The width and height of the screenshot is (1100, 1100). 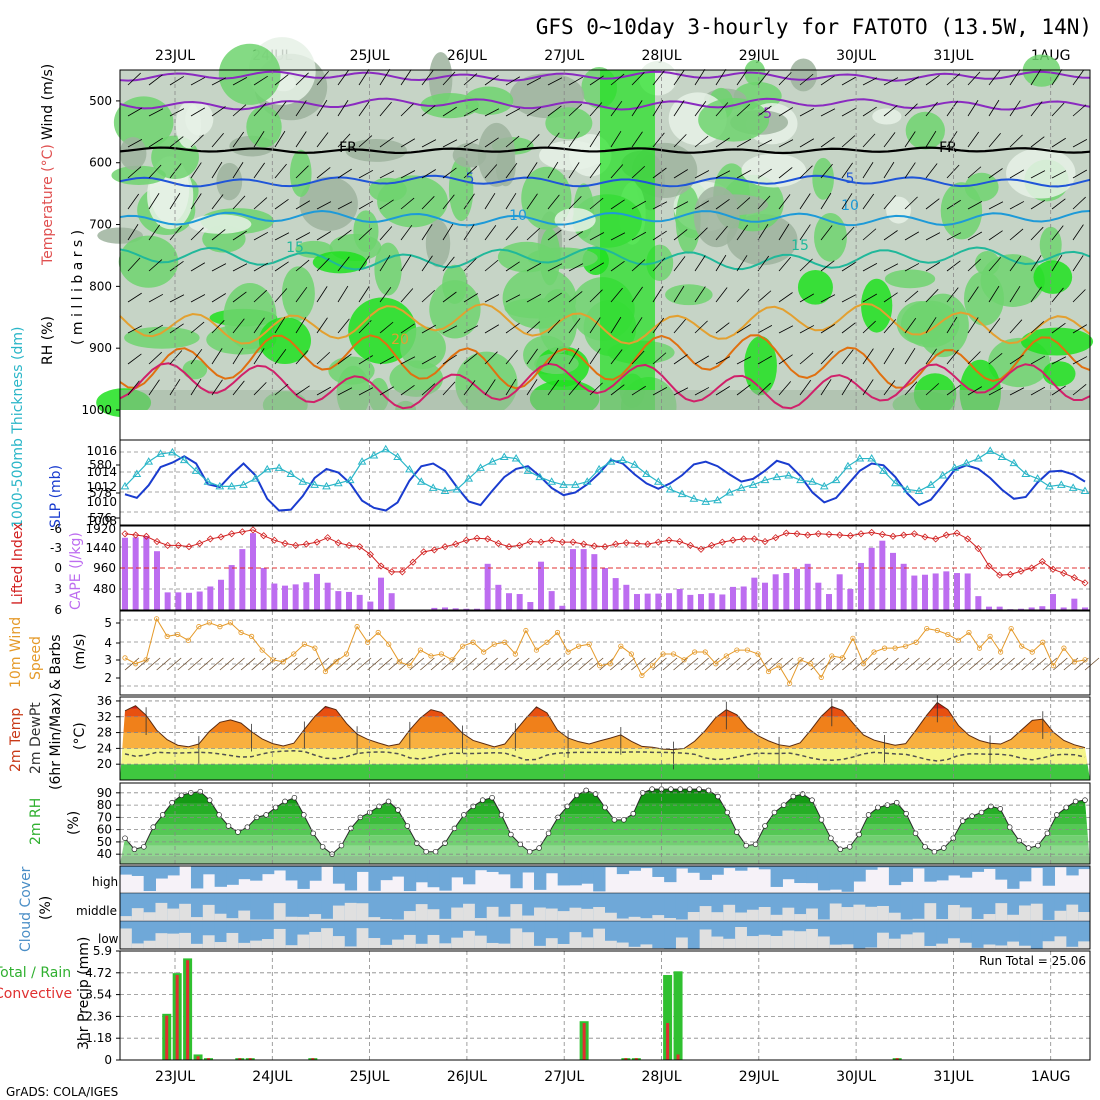 I want to click on precip-frame, so click(x=605, y=1005).